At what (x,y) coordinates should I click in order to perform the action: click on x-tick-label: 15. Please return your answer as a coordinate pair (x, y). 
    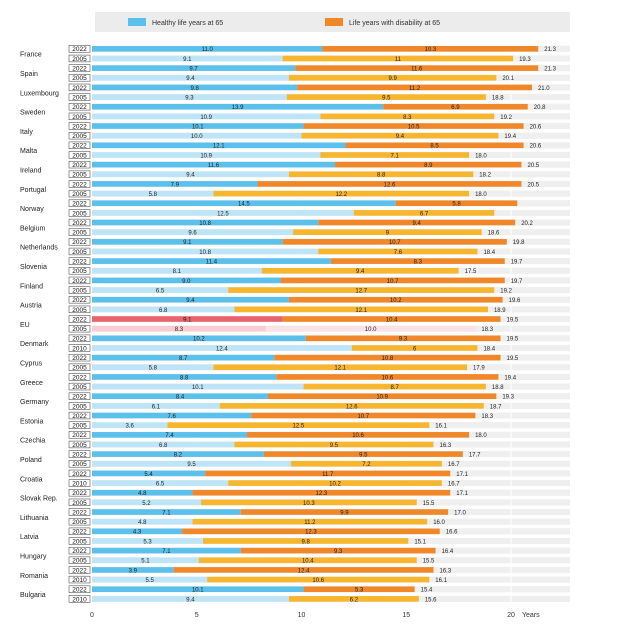
    Looking at the image, I should click on (406, 615).